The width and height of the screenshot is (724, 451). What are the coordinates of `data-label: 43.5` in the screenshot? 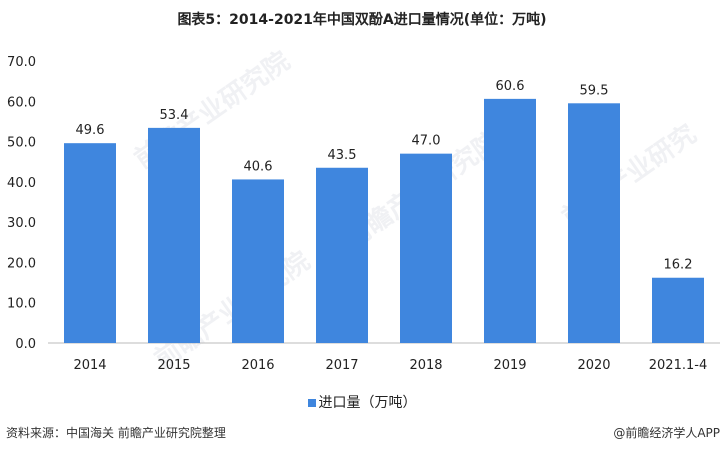 It's located at (342, 155).